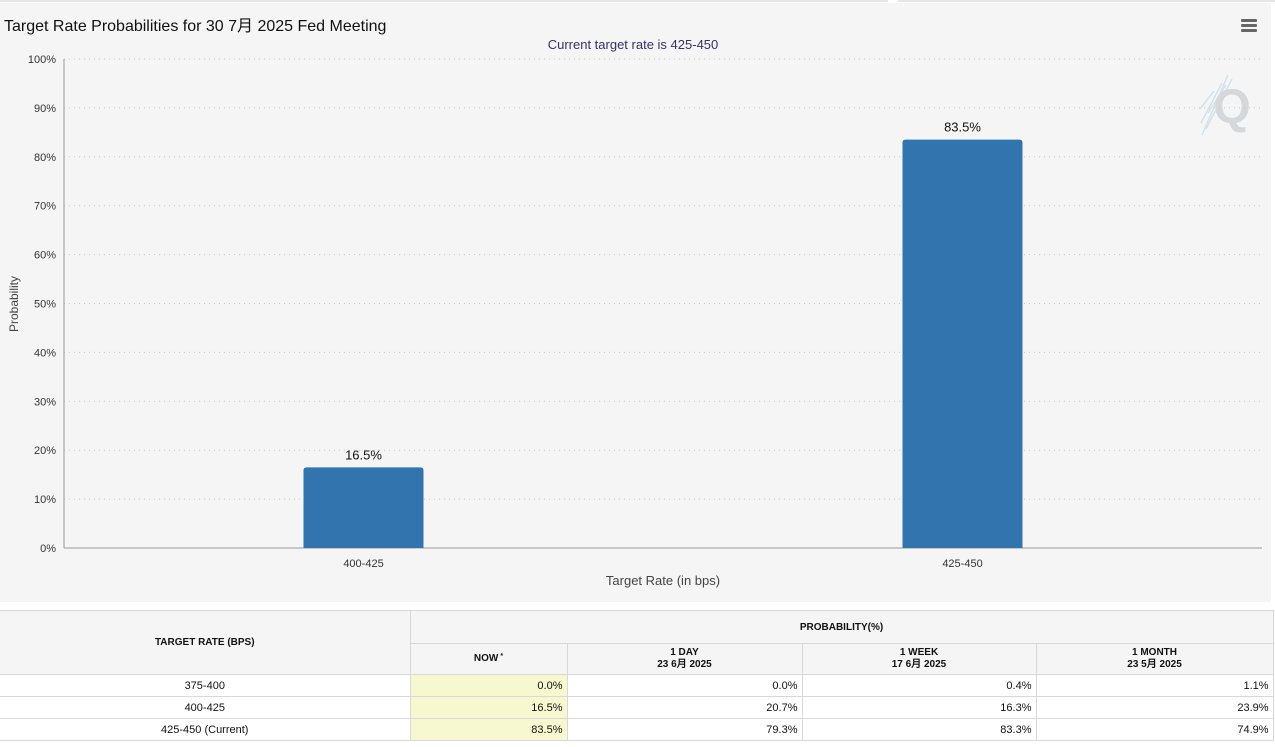 The image size is (1275, 747). Describe the element at coordinates (1154, 664) in the screenshot. I see `column-header-date: 23 5月 2025` at that location.